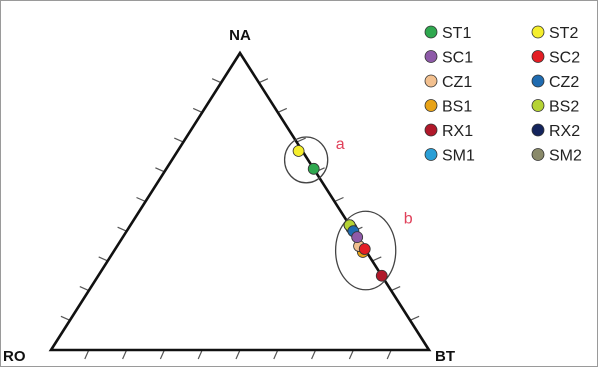  I want to click on point-st1, so click(313, 168).